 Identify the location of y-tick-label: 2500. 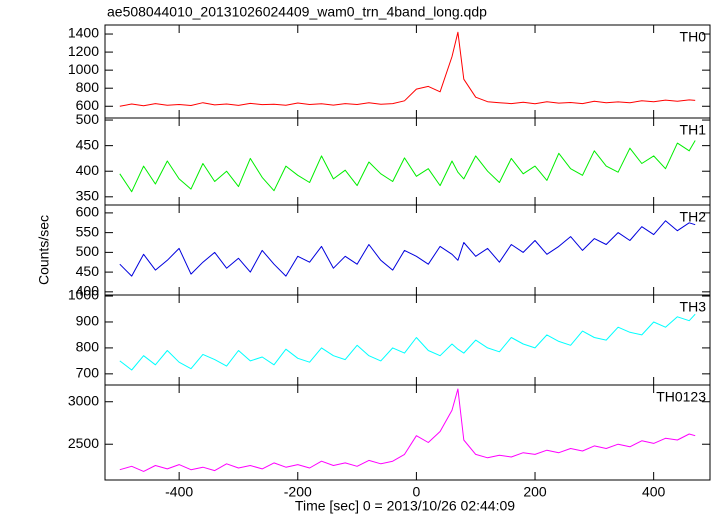
(83, 443).